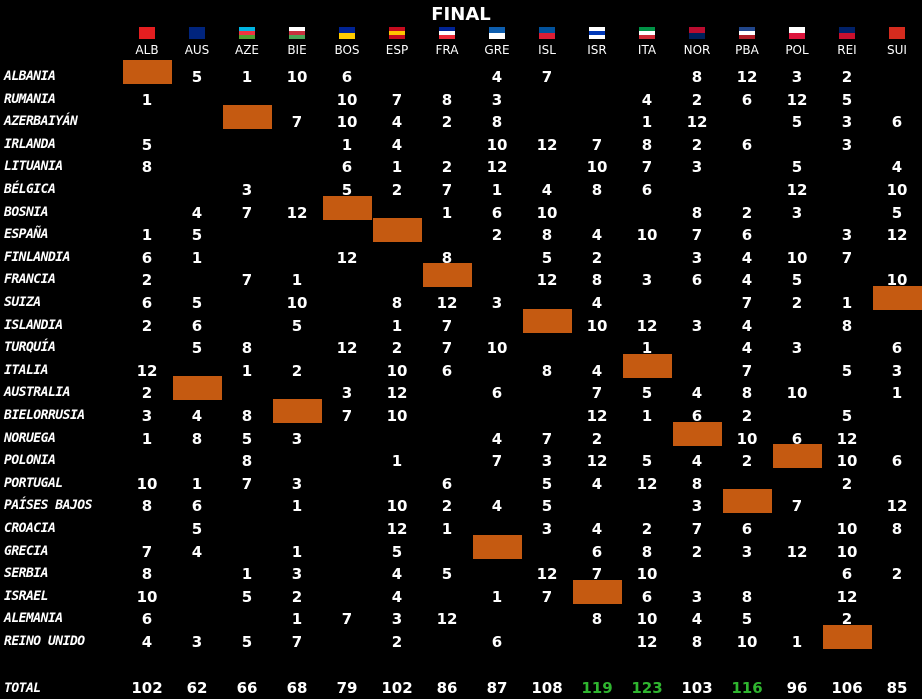  I want to click on total-points: 66, so click(247, 688).